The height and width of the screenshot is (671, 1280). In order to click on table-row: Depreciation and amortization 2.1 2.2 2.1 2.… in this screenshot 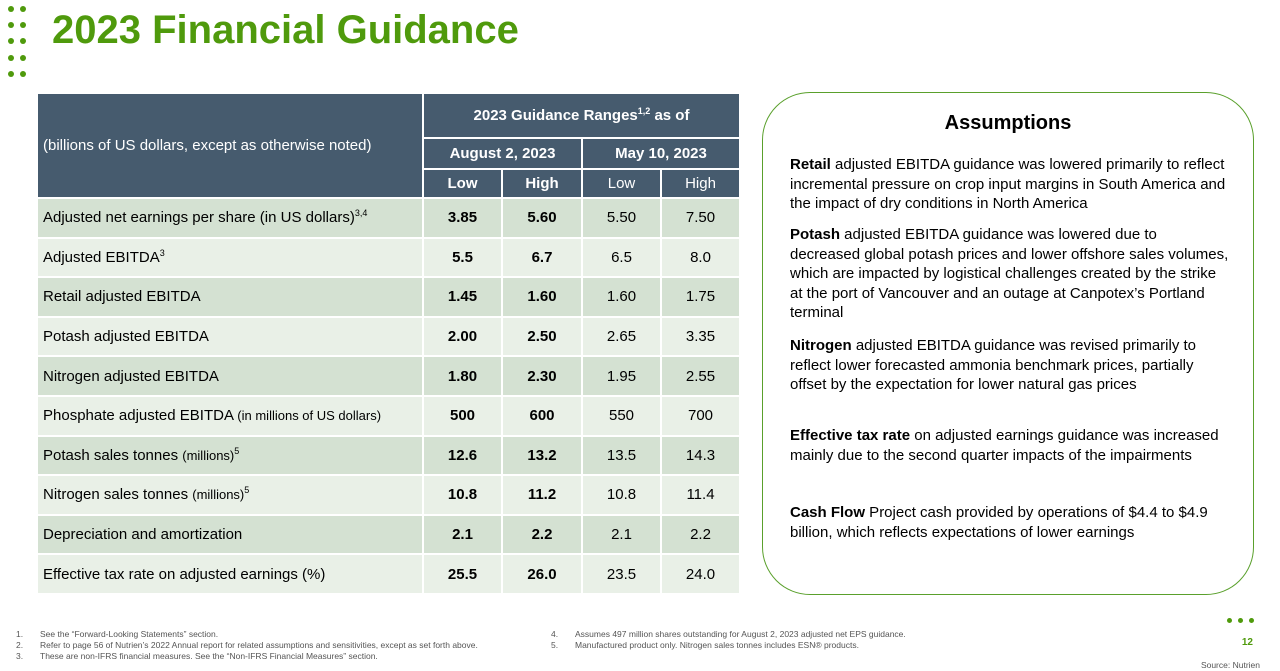, I will do `click(388, 534)`.